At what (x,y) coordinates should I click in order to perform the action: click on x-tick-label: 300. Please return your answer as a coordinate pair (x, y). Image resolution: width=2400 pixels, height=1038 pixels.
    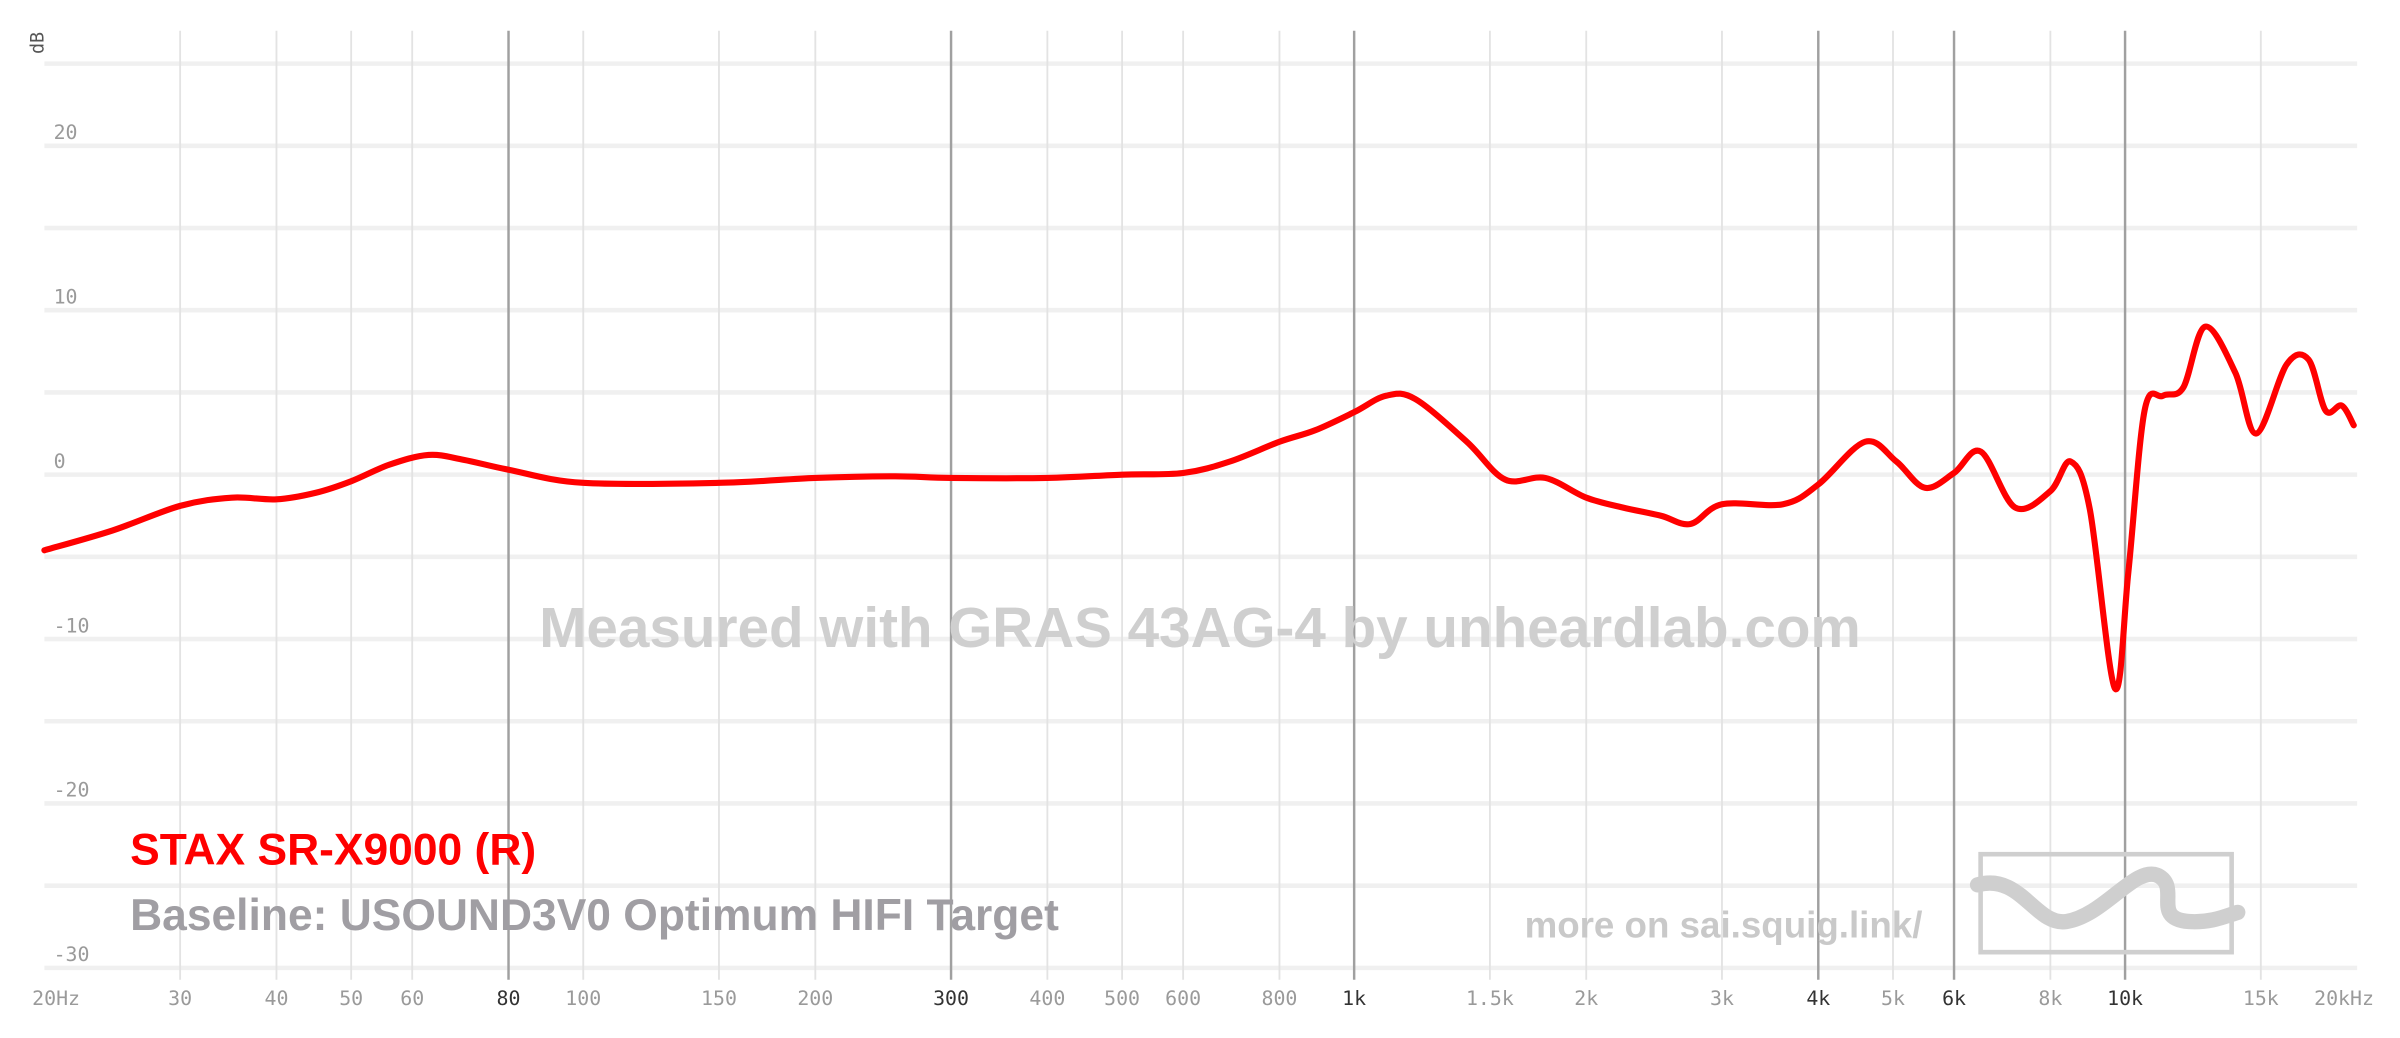
    Looking at the image, I should click on (951, 998).